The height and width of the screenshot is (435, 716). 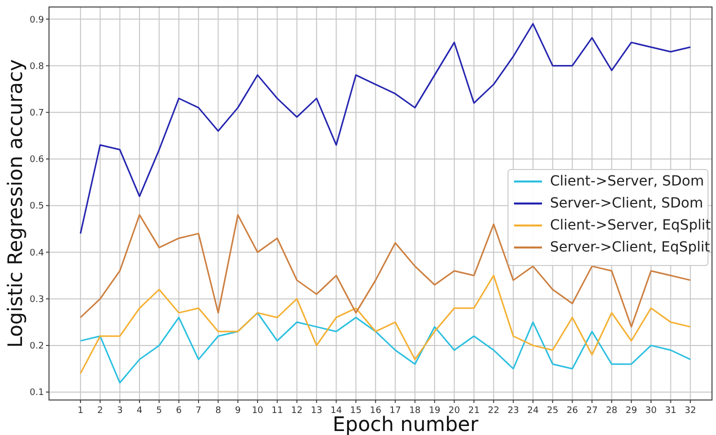 I want to click on legend-label: Server->Client, EqSplit, so click(x=630, y=248).